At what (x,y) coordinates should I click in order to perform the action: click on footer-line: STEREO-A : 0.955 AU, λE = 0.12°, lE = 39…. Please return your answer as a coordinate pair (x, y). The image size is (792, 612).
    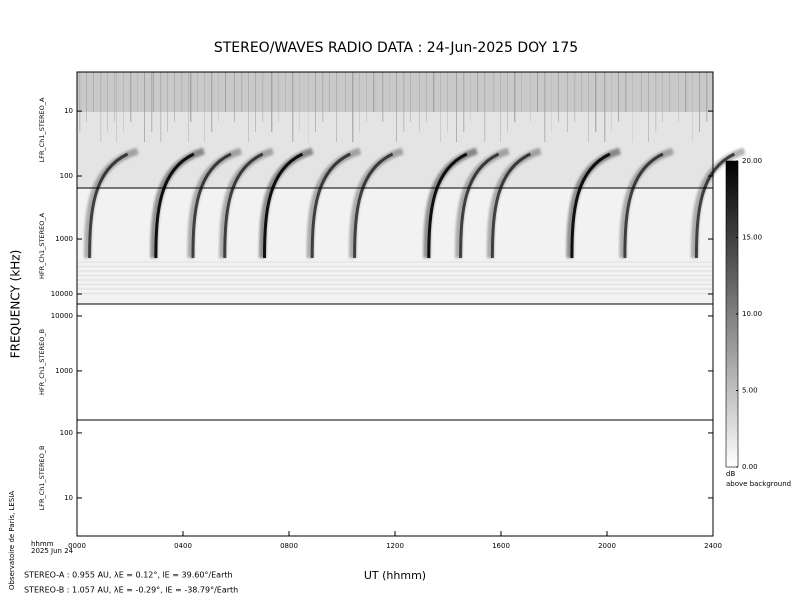
    Looking at the image, I should click on (128, 575).